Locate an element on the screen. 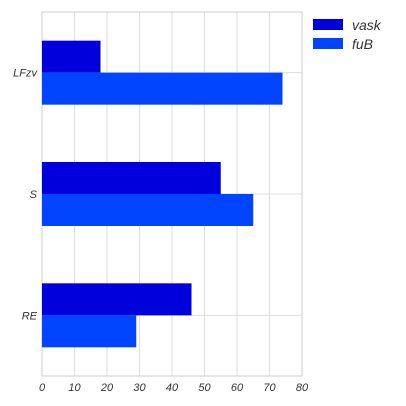  legend-label-fuB: fuB is located at coordinates (362, 44).